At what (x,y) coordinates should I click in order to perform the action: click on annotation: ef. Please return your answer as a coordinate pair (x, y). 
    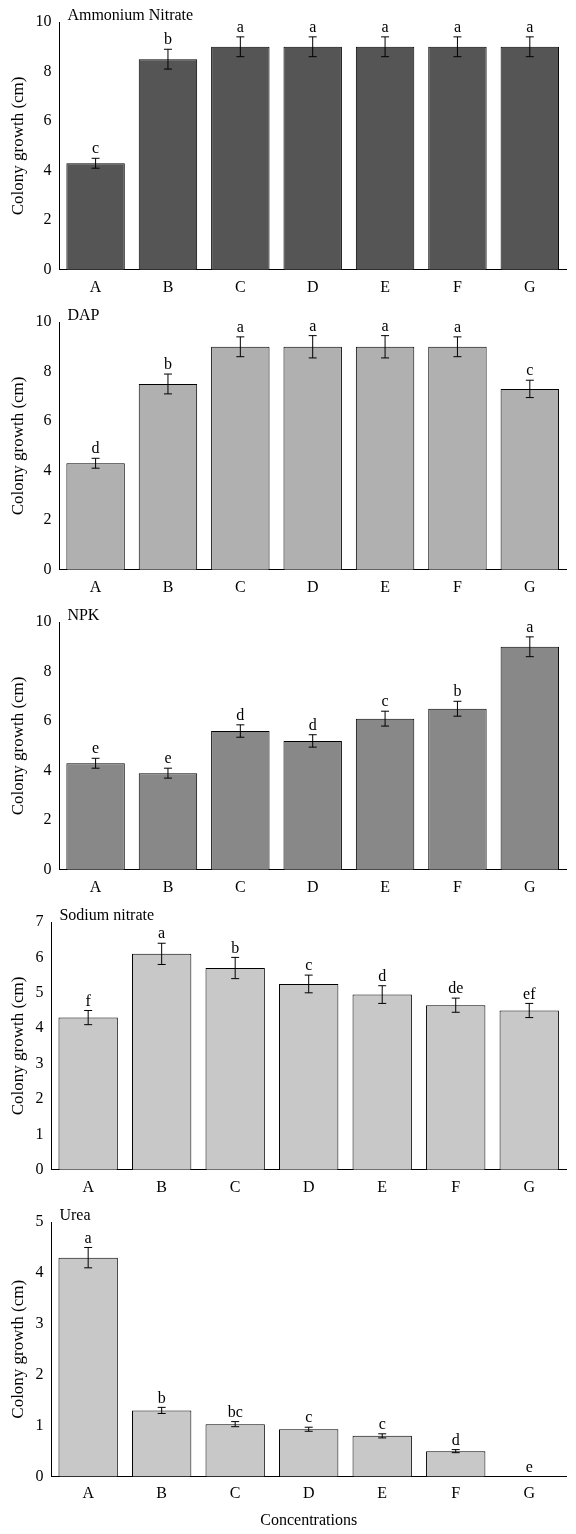
    Looking at the image, I should click on (530, 993).